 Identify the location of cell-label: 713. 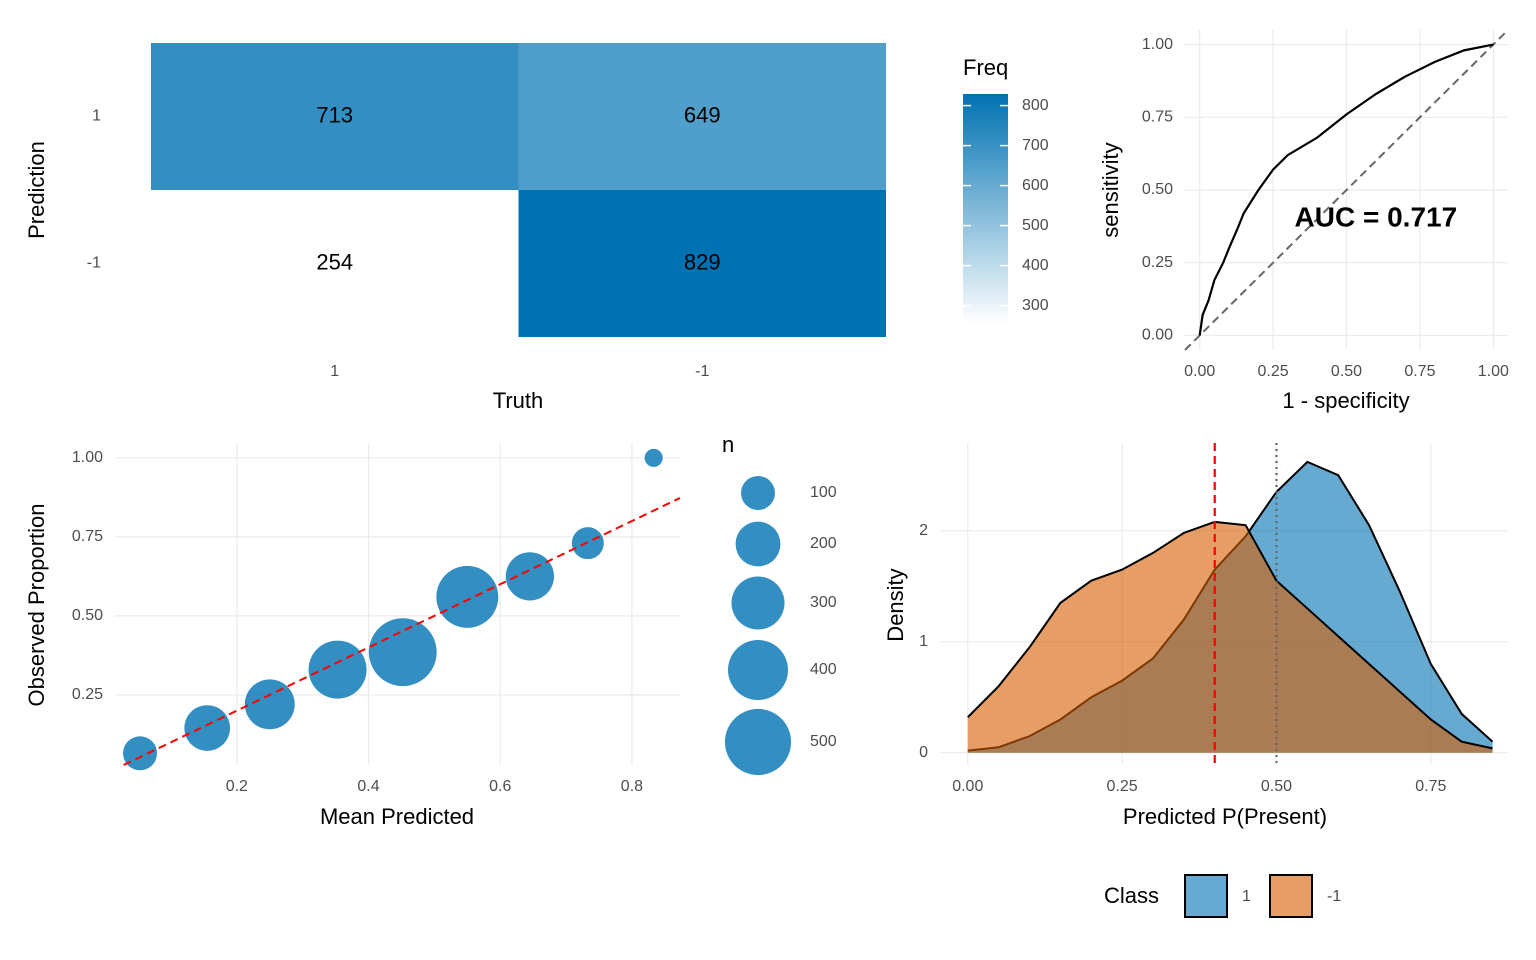
(334, 114).